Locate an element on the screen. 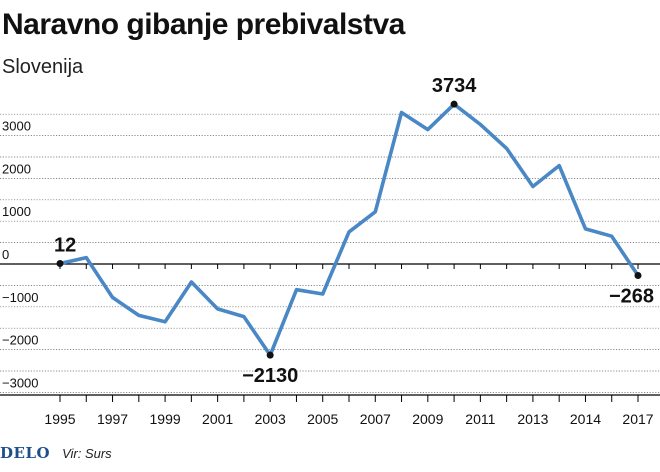  chart-title: Naravno gibanje prebivalstva is located at coordinates (203, 24).